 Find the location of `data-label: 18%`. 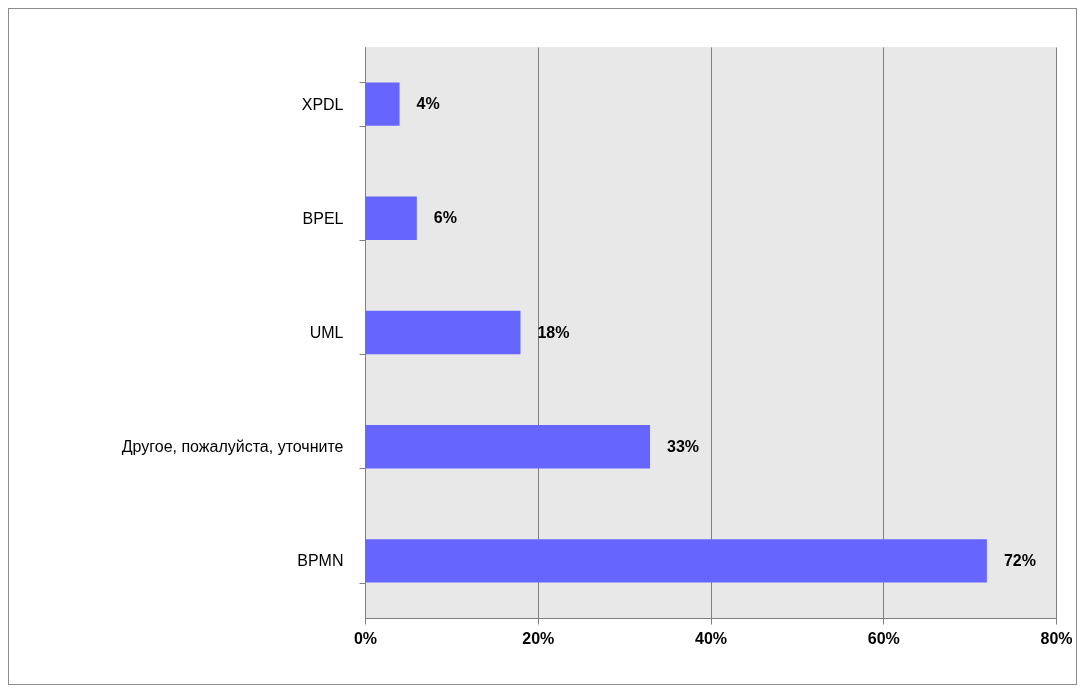

data-label: 18% is located at coordinates (553, 332).